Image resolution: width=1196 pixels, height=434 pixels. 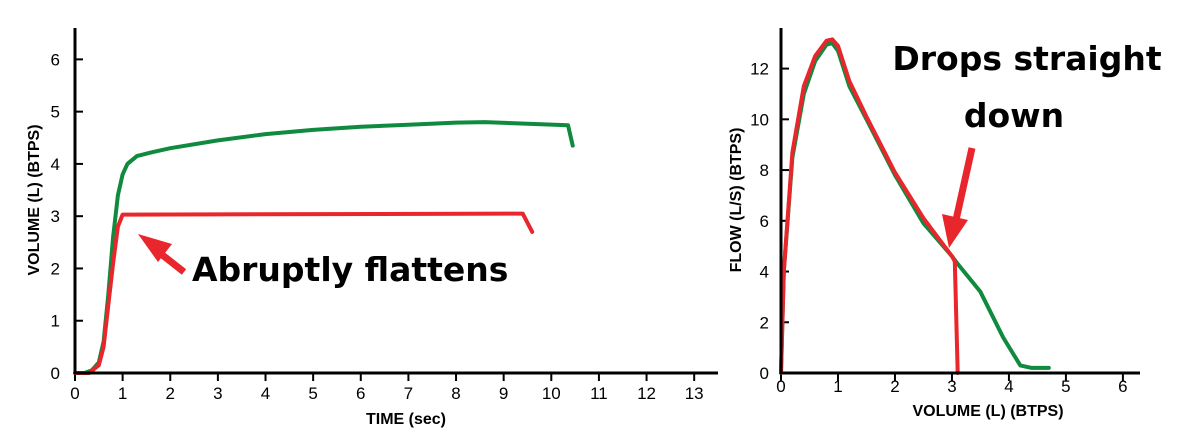 What do you see at coordinates (780, 386) in the screenshot?
I see `flow-volume-x-tick-label: 0` at bounding box center [780, 386].